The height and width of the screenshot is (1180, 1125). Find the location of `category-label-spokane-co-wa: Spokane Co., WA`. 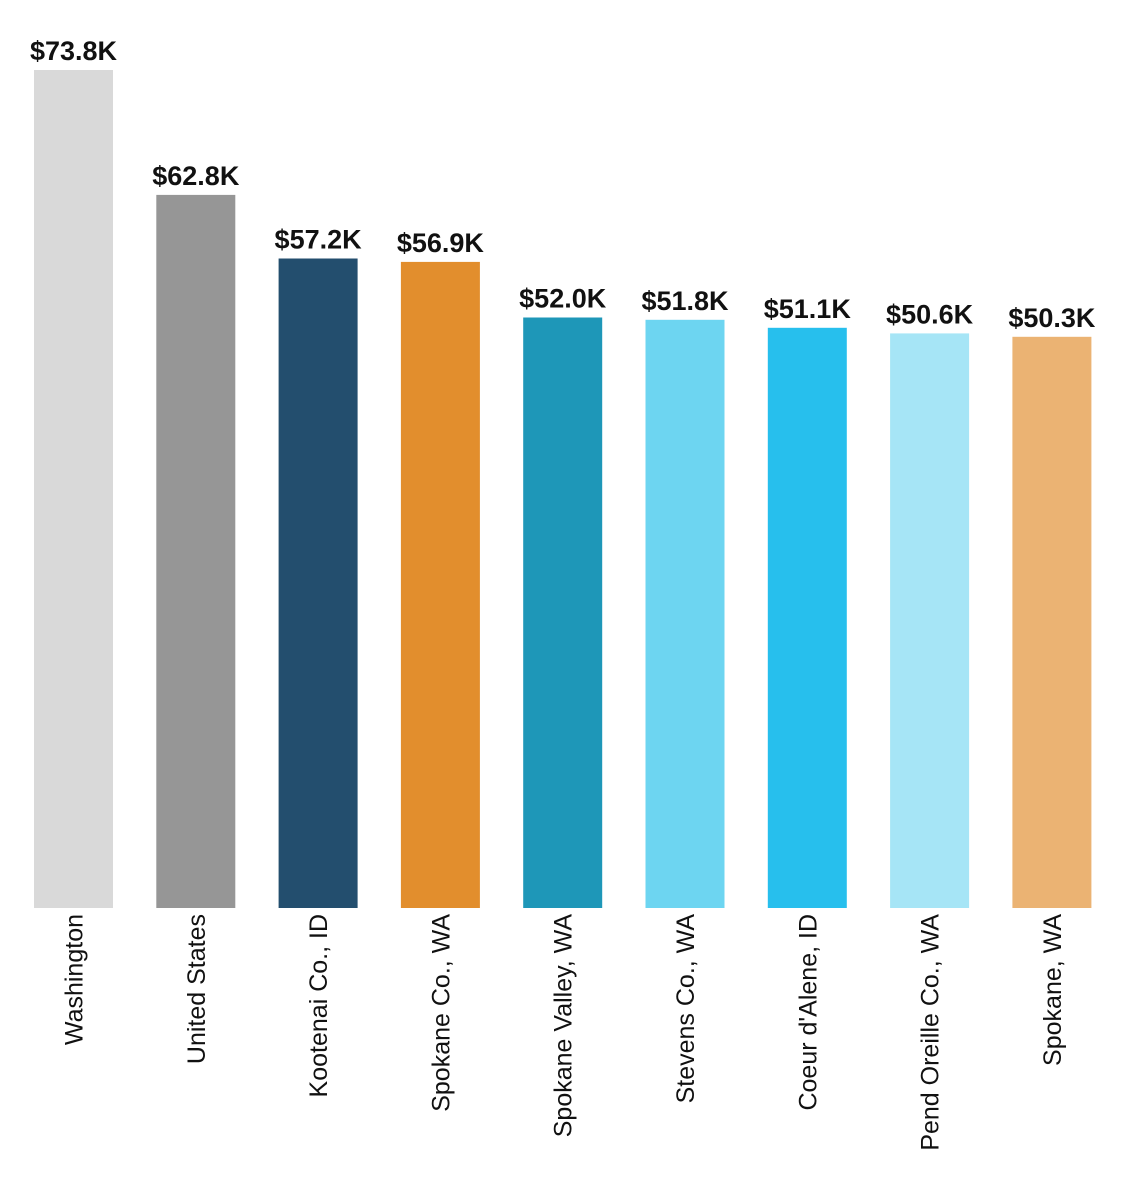

category-label-spokane-co-wa: Spokane Co., WA is located at coordinates (441, 1013).